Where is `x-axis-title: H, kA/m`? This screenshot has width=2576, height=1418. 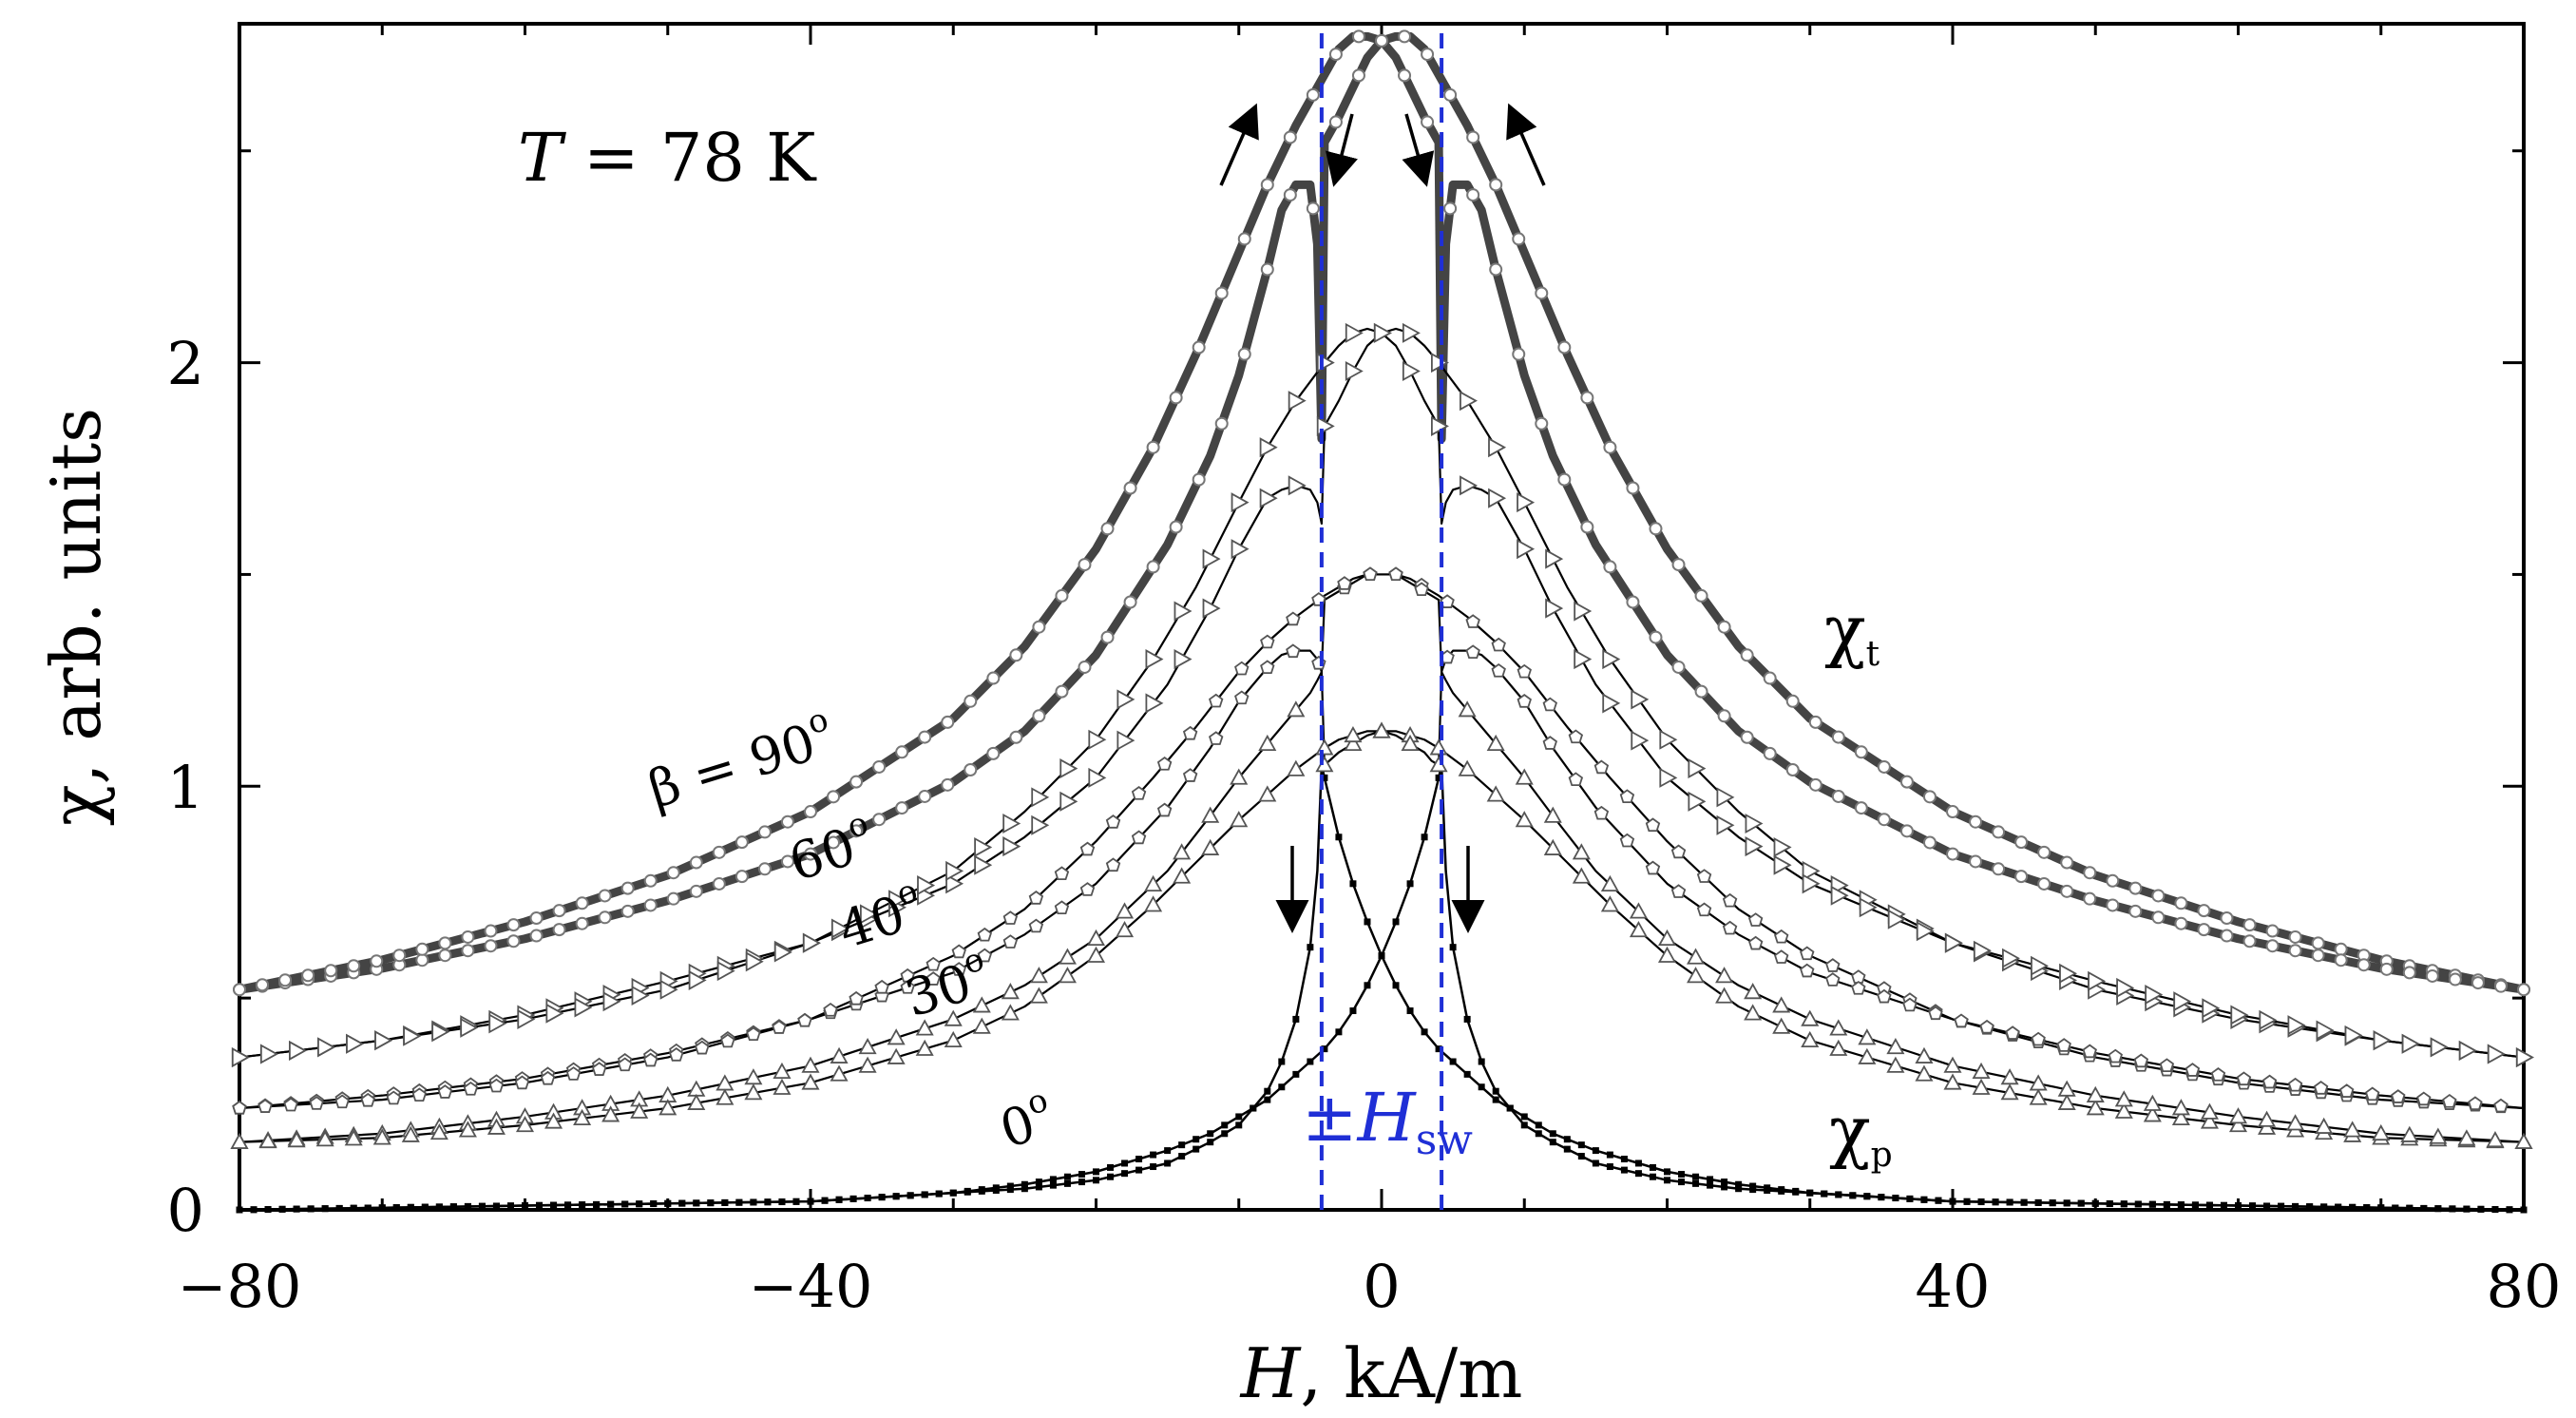 x-axis-title: H, kA/m is located at coordinates (1381, 1373).